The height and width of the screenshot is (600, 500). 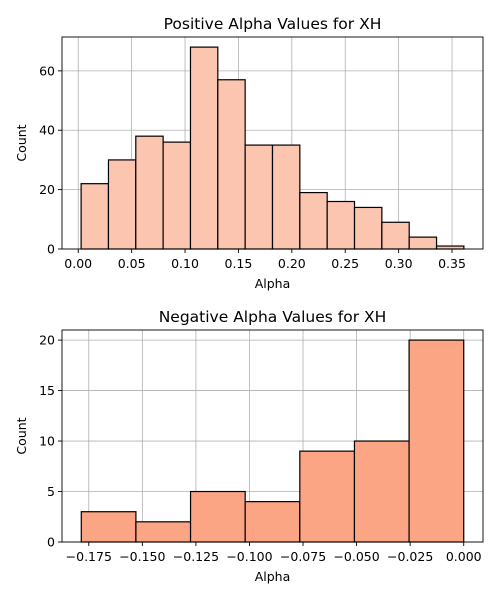 What do you see at coordinates (132, 263) in the screenshot?
I see `x-tick-label: 0.05` at bounding box center [132, 263].